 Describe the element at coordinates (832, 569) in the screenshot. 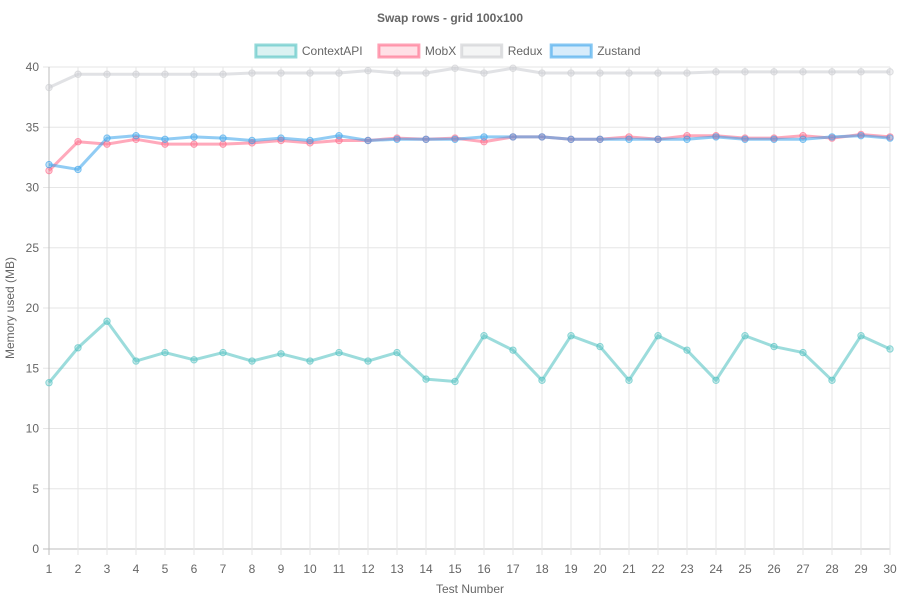

I see `x-tick-label: 28` at that location.